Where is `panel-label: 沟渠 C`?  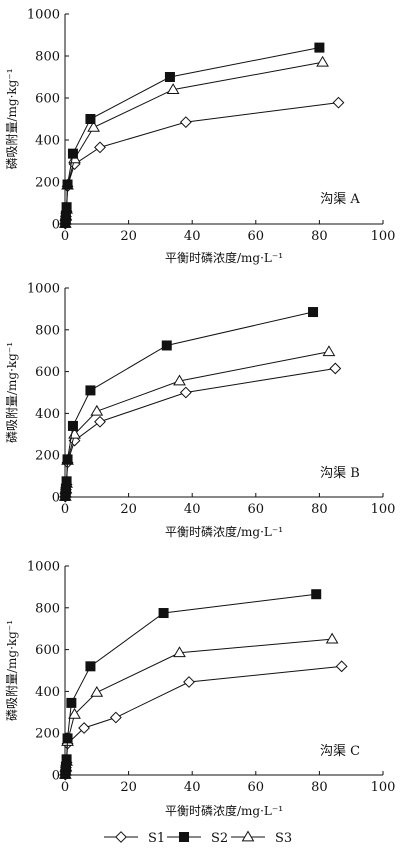 panel-label: 沟渠 C is located at coordinates (340, 751).